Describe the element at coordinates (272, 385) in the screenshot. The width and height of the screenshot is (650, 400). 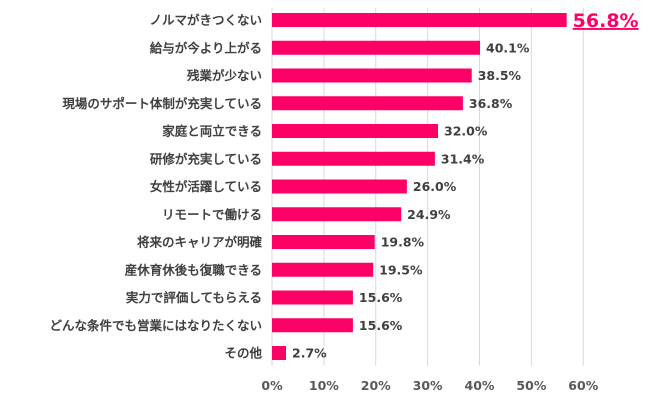
I see `x-tick-label: 0%` at that location.